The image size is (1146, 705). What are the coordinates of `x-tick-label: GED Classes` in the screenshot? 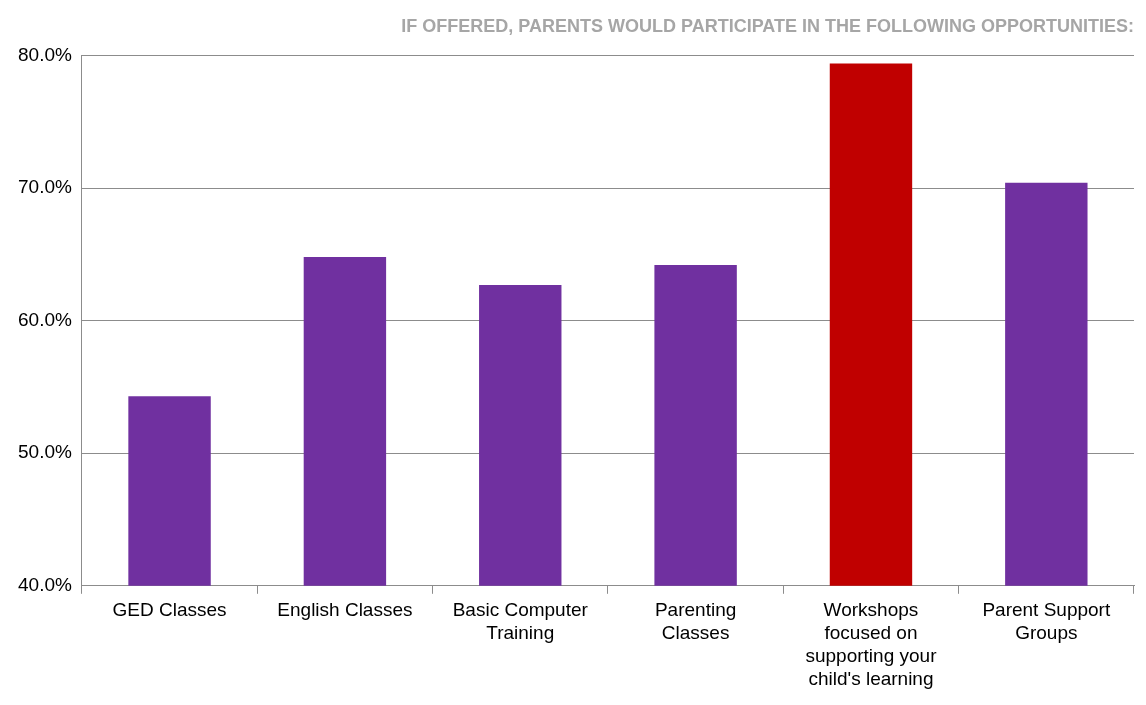 It's located at (169, 610).